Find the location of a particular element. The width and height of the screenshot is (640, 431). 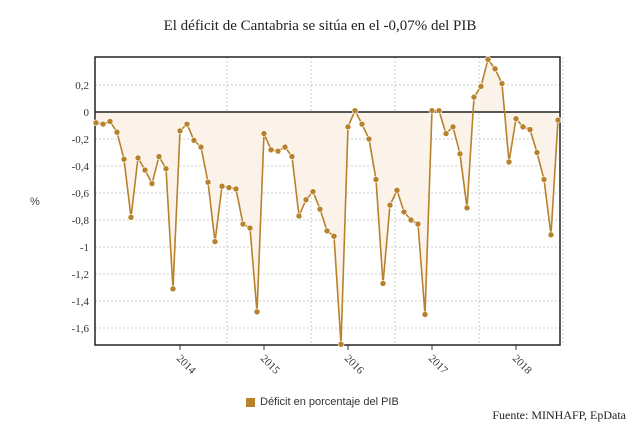

x-tick-label: 2014 is located at coordinates (186, 365).